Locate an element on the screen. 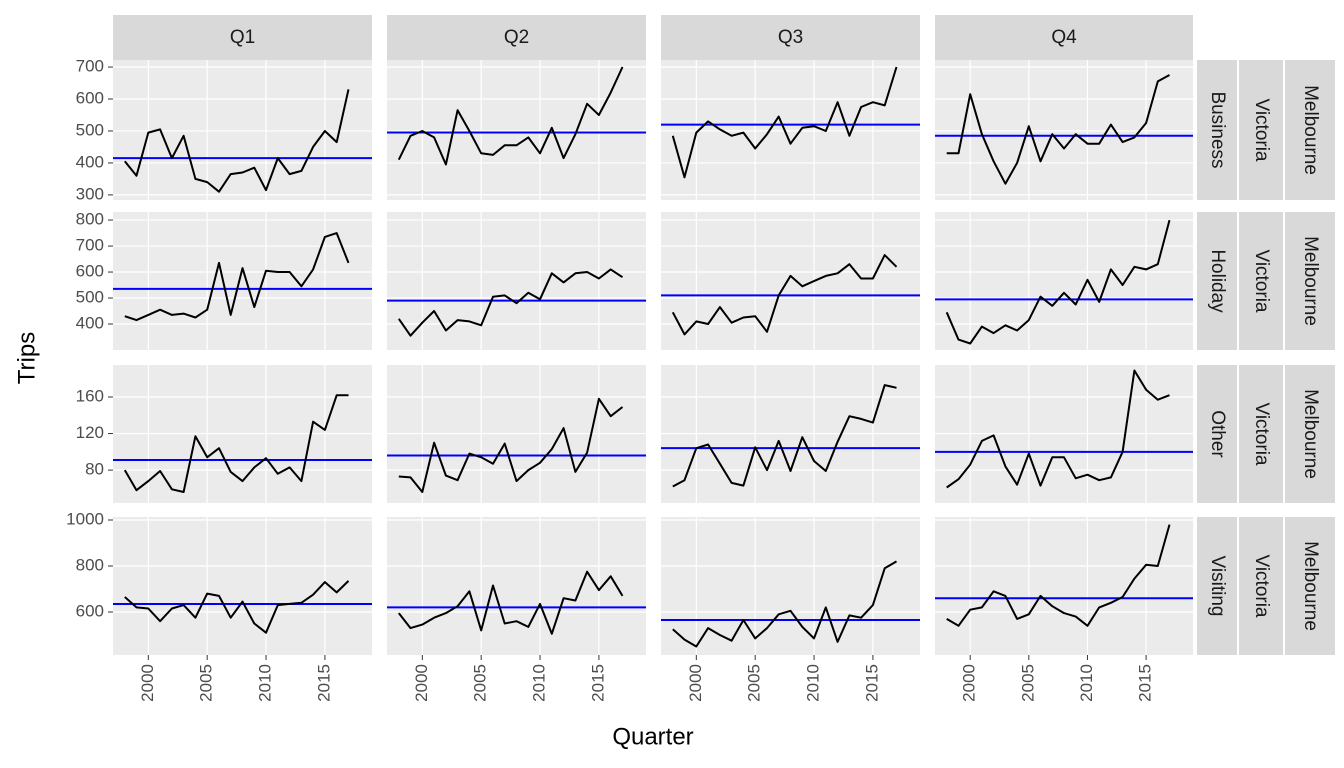  column-strip-label: Q2 is located at coordinates (516, 37).